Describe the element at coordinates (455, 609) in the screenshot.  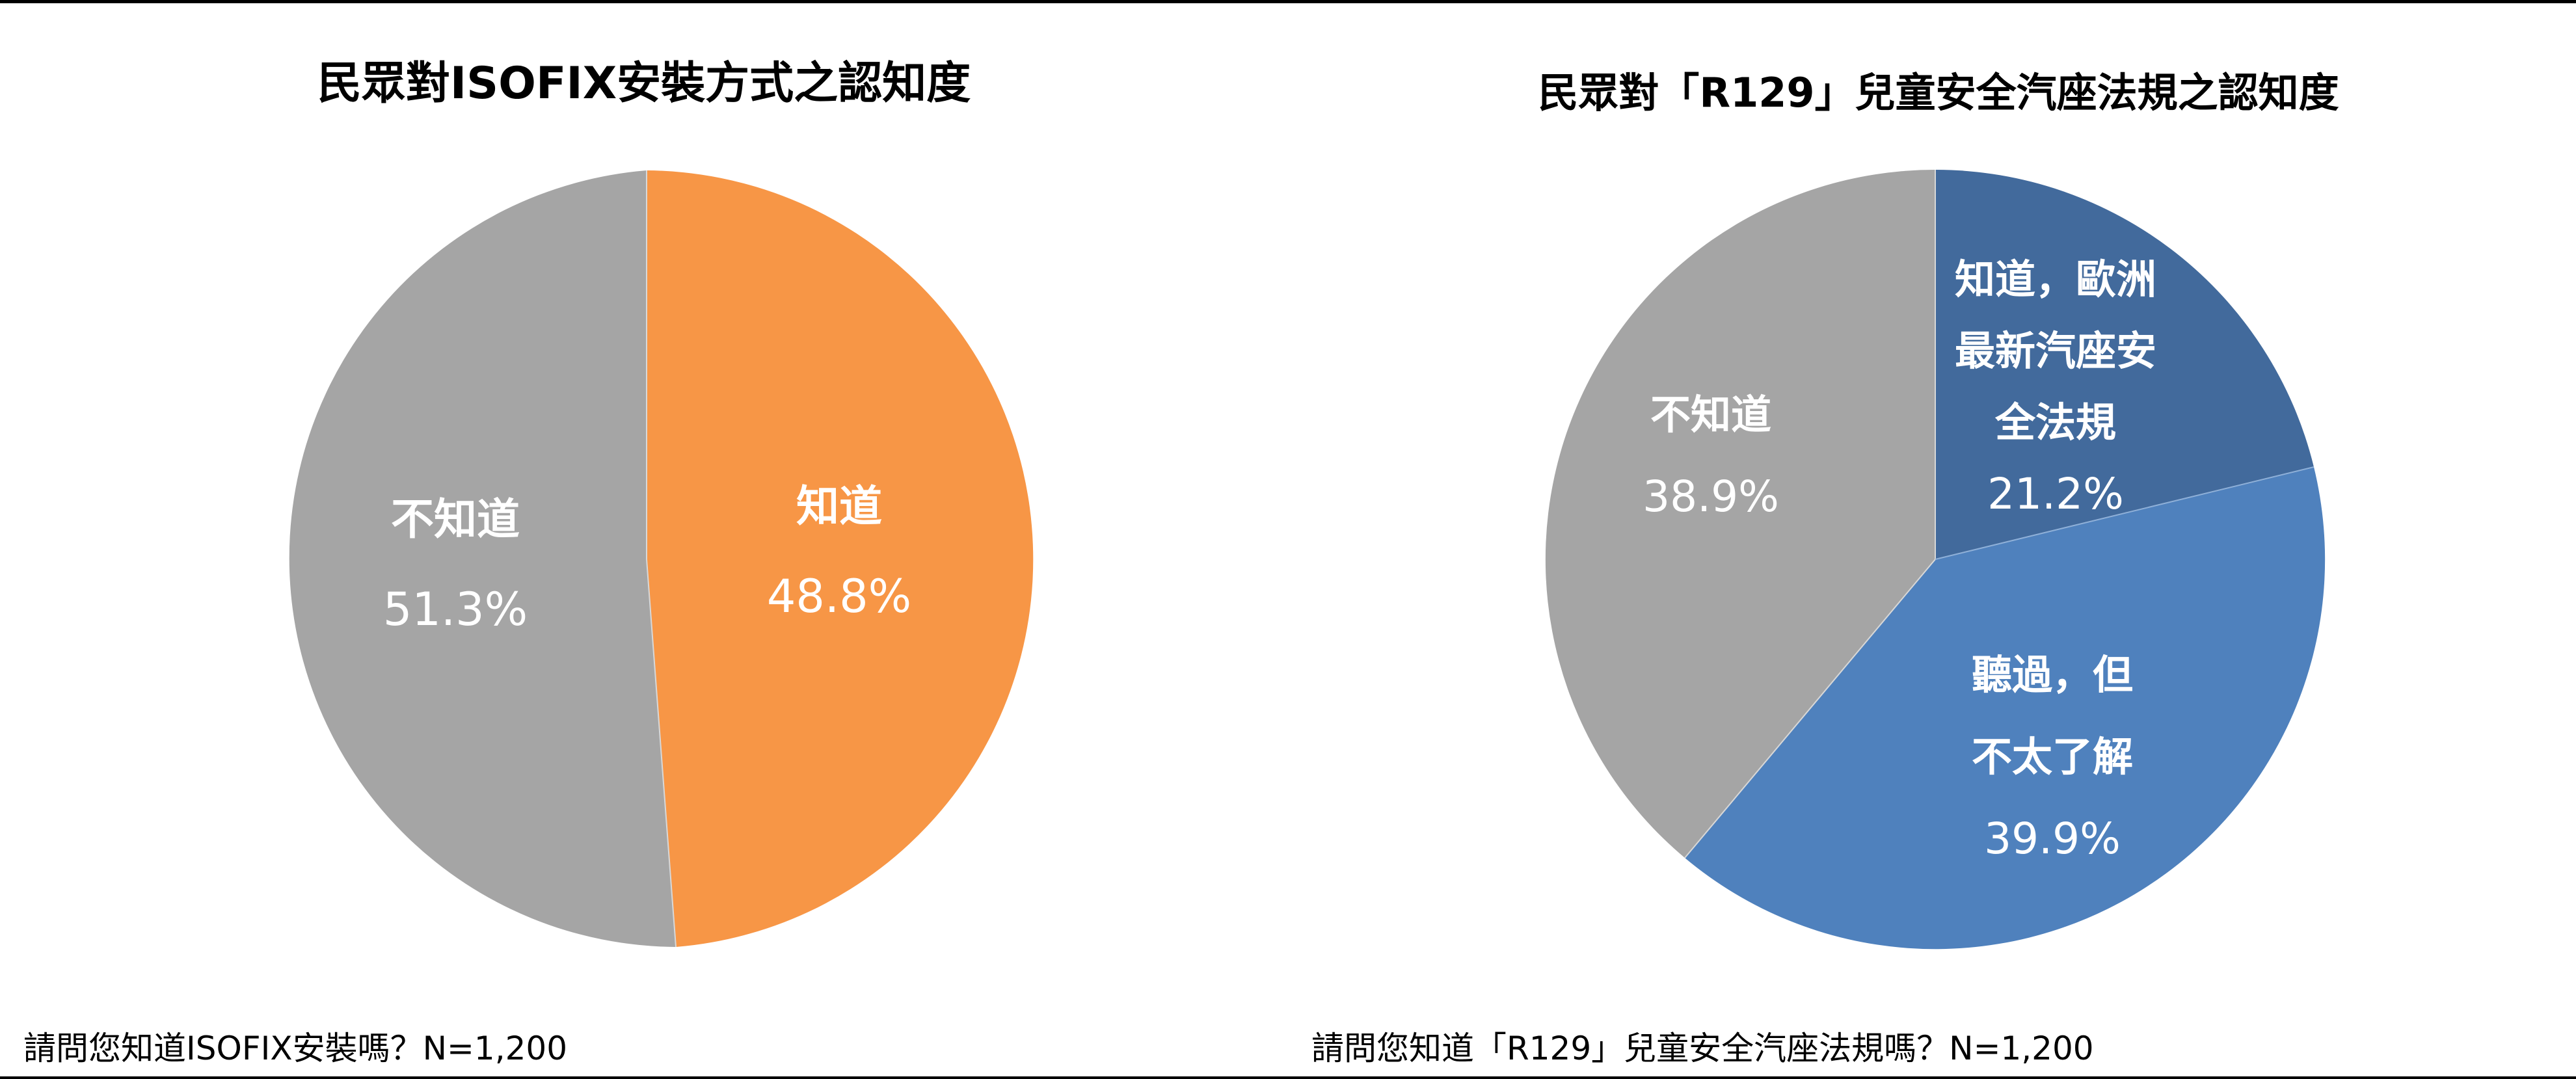
I see `left-label-not-know-value: 51.3%` at that location.